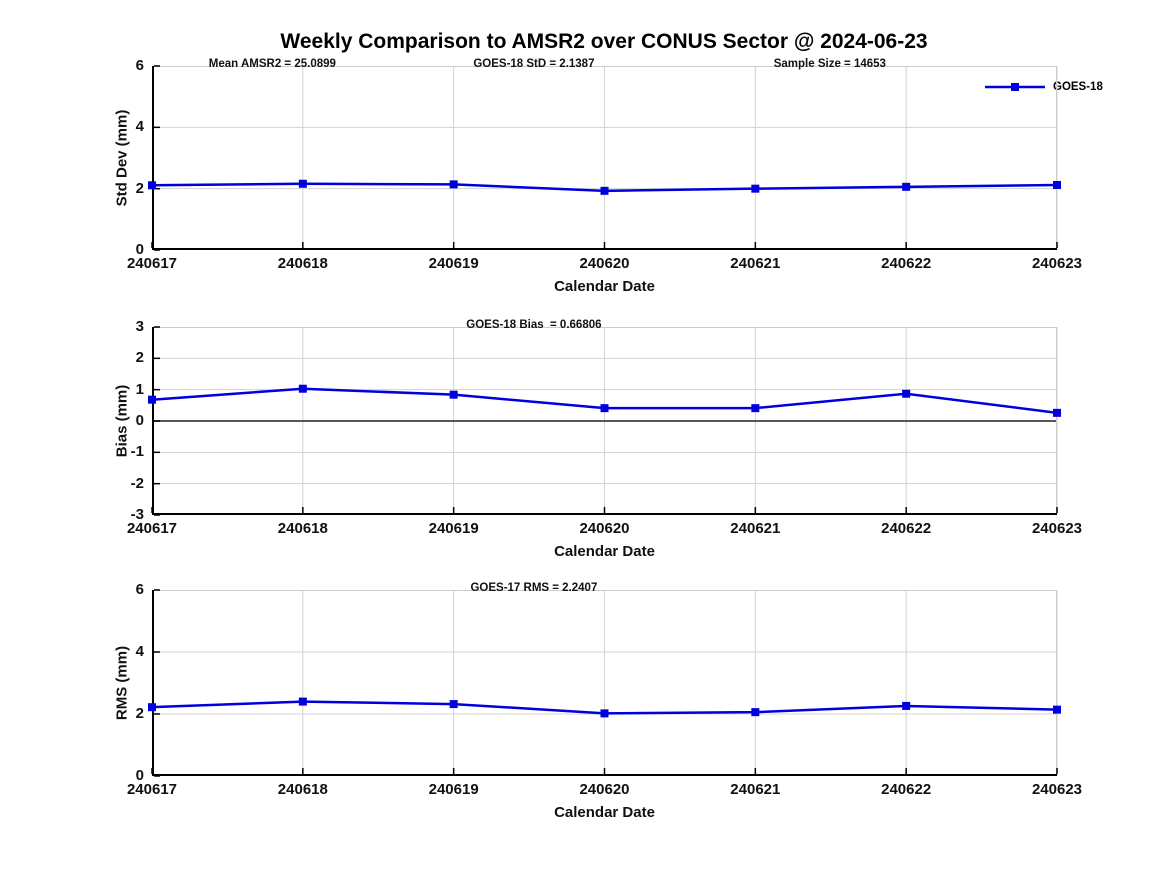 The width and height of the screenshot is (1167, 875). What do you see at coordinates (122, 421) in the screenshot?
I see `y-axis-label: Bias (mm)` at bounding box center [122, 421].